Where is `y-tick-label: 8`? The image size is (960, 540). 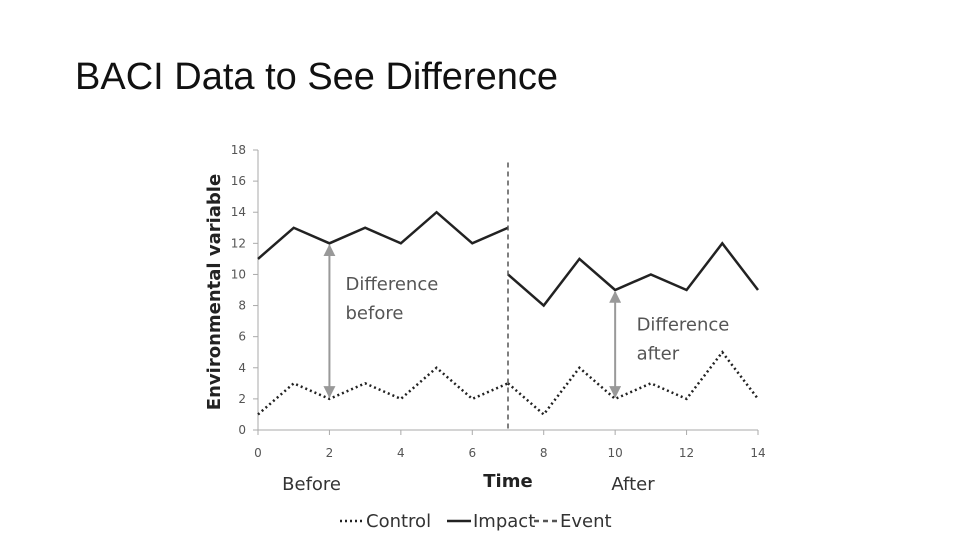 y-tick-label: 8 is located at coordinates (242, 306).